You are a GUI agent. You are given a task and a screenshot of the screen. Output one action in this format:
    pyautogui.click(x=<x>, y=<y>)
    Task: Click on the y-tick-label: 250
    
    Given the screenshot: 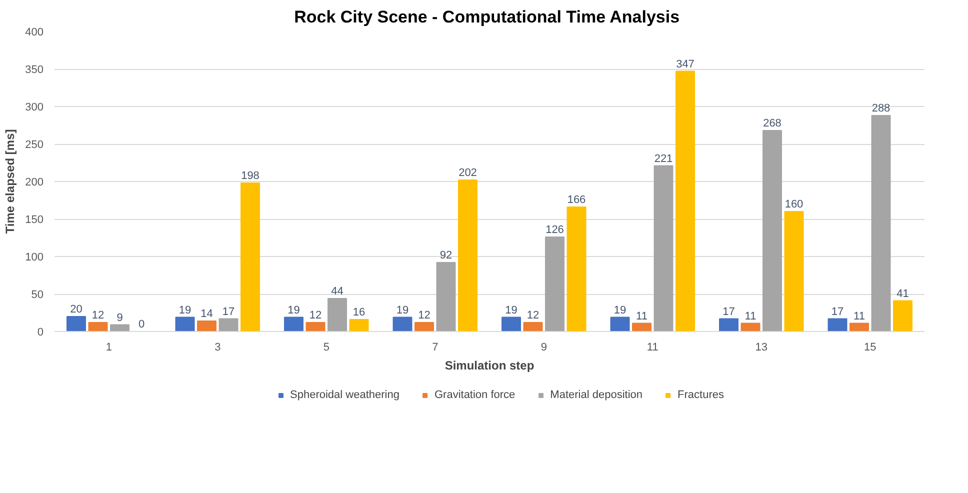 What is the action you would take?
    pyautogui.click(x=34, y=145)
    